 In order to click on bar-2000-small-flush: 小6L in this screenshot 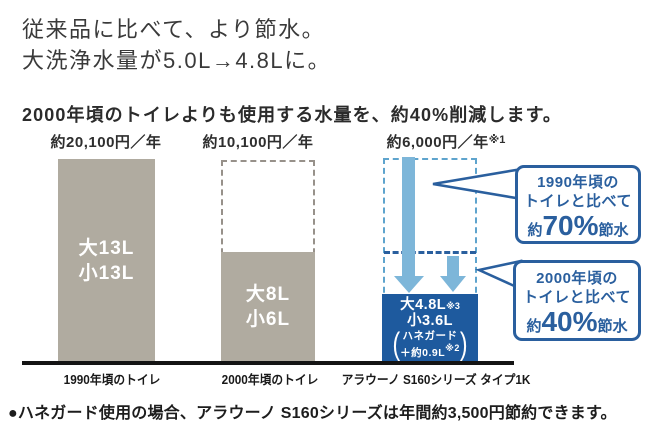, I will do `click(268, 319)`.